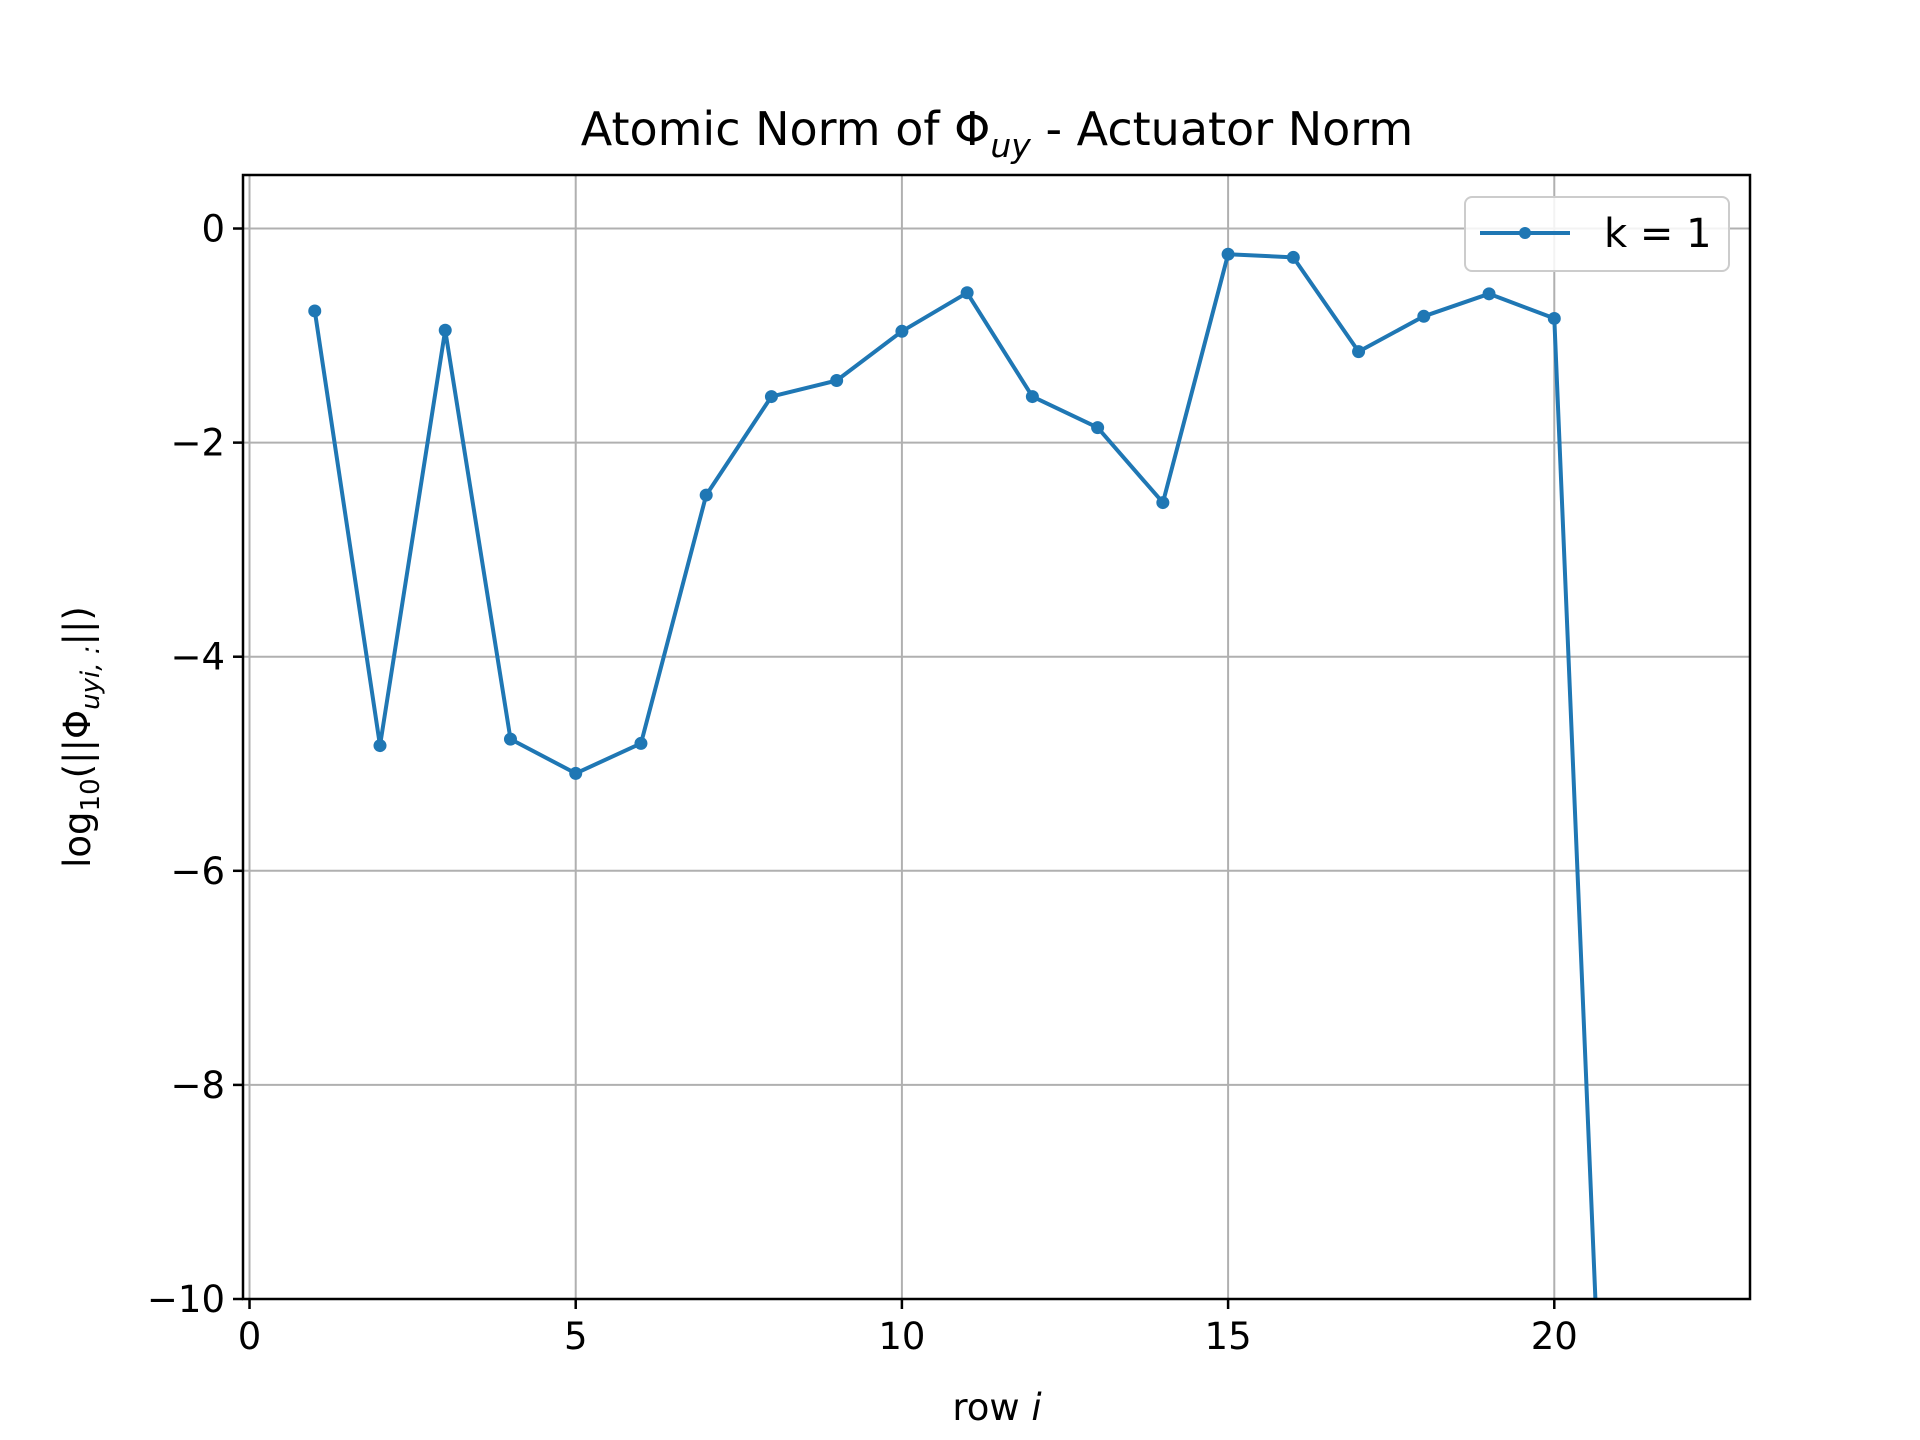  What do you see at coordinates (197, 443) in the screenshot?
I see `y-tick-label: −2` at bounding box center [197, 443].